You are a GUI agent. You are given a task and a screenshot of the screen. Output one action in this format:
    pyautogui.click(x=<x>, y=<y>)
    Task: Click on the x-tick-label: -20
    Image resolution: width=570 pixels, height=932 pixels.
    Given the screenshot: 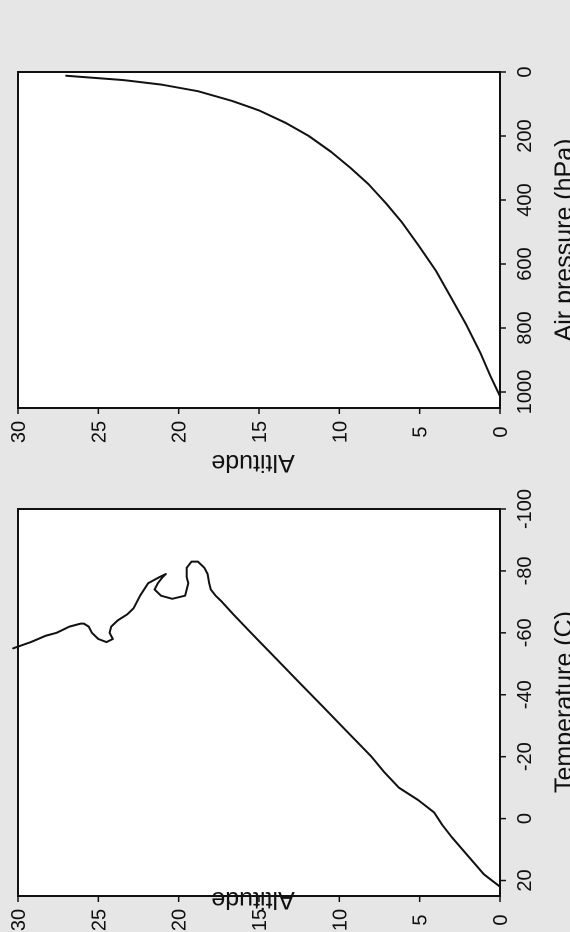 What is the action you would take?
    pyautogui.click(x=525, y=756)
    